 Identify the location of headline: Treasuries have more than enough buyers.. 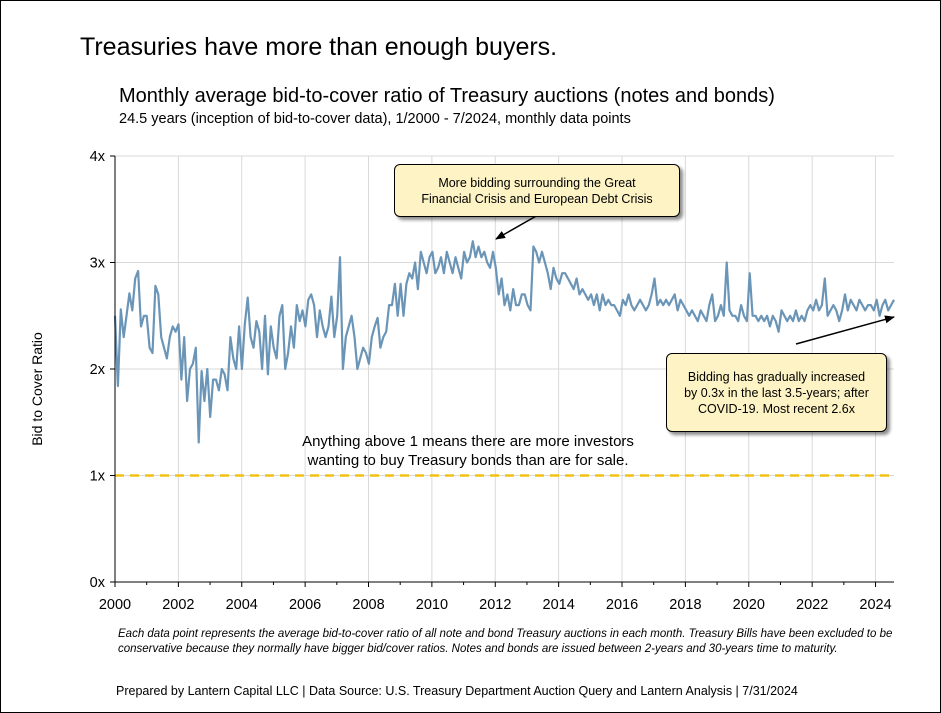
(319, 47).